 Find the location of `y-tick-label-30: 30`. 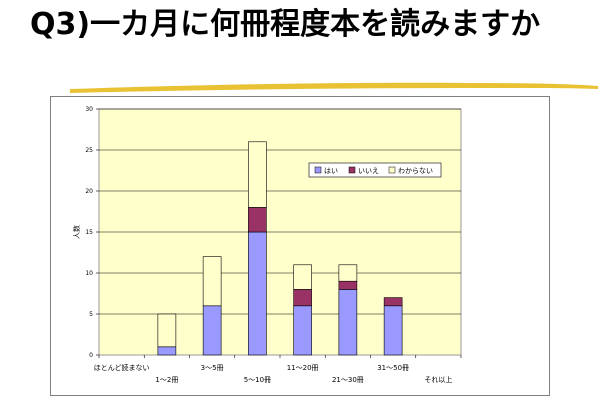

y-tick-label-30: 30 is located at coordinates (89, 109).